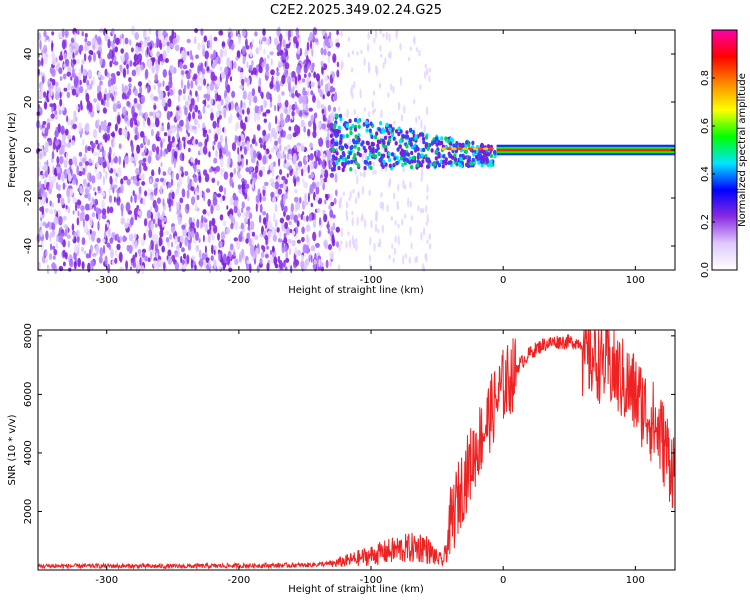  What do you see at coordinates (705, 78) in the screenshot?
I see `colorbar-tick-label: 0.8` at bounding box center [705, 78].